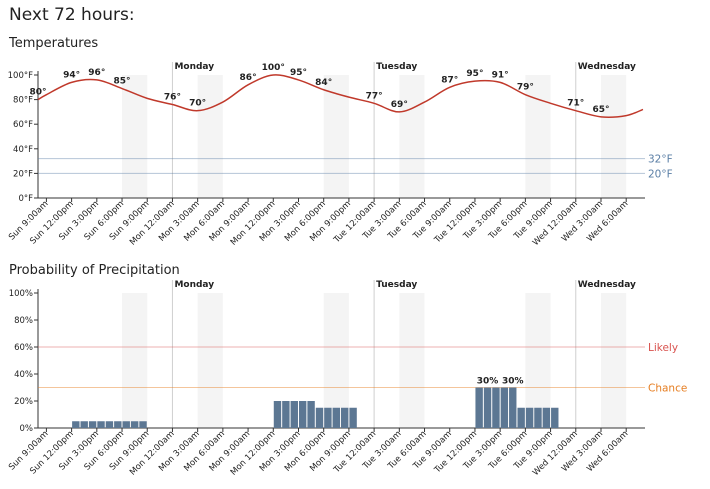 Image resolution: width=710 pixels, height=489 pixels. I want to click on temperature-point-label: 85°, so click(122, 82).